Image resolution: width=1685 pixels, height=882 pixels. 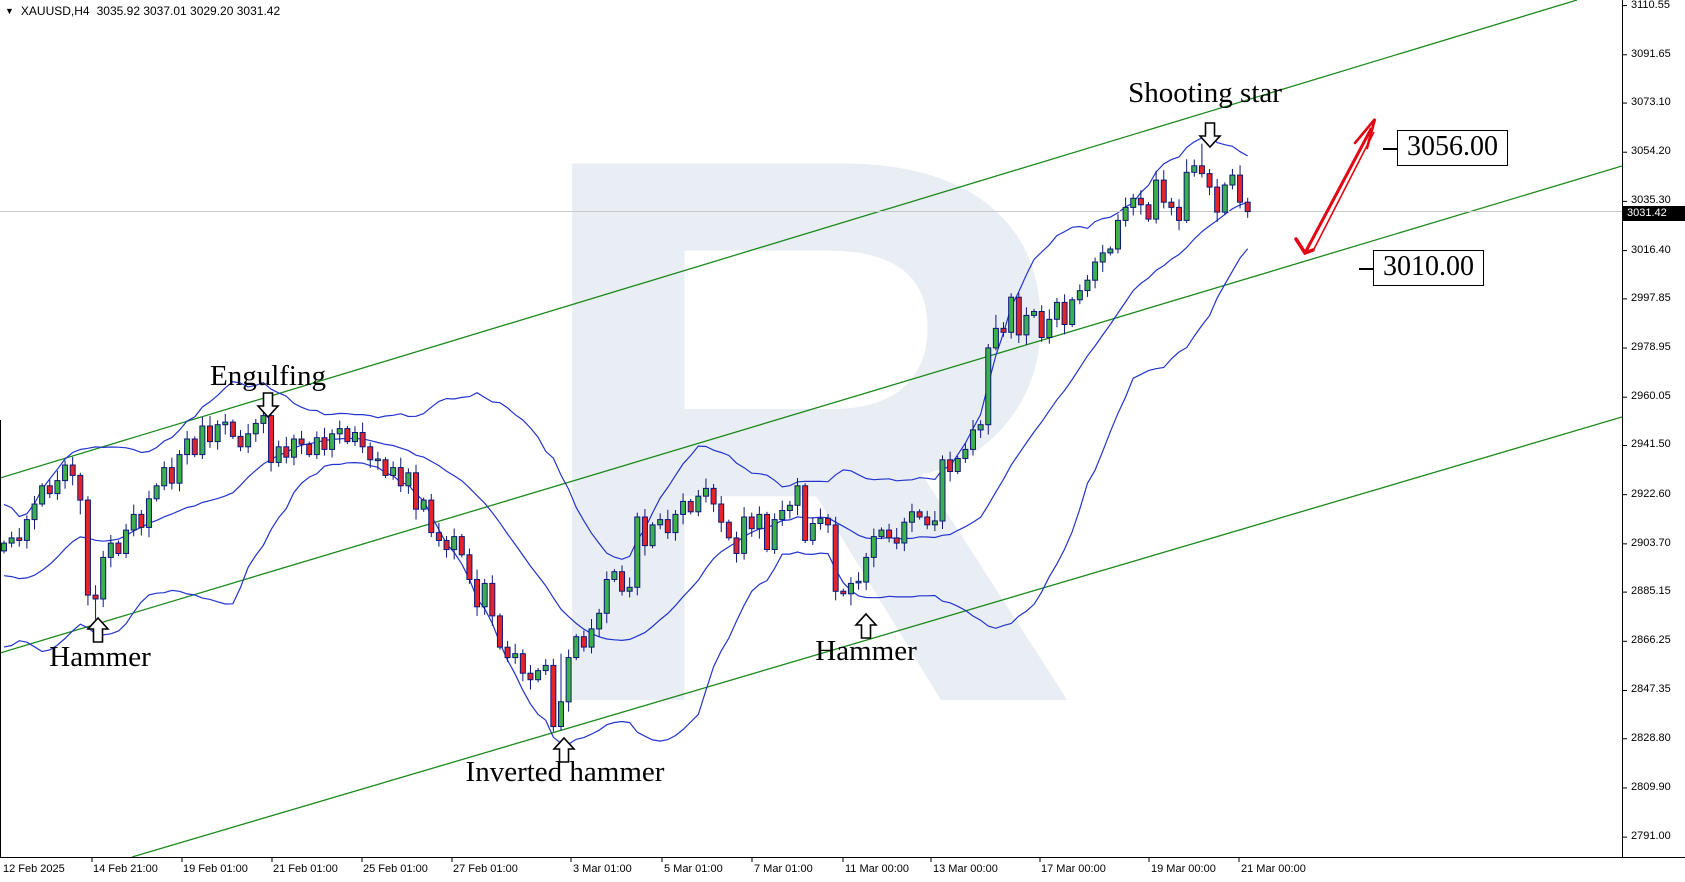 What do you see at coordinates (783, 869) in the screenshot?
I see `time-axis-label: 7 Mar 01:00` at bounding box center [783, 869].